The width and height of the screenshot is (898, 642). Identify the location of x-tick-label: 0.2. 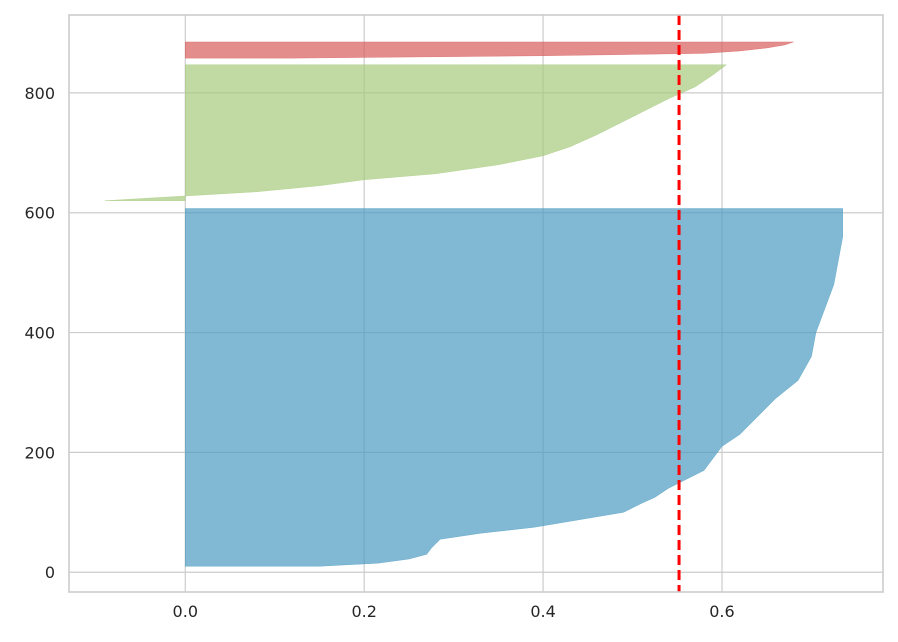
(363, 611).